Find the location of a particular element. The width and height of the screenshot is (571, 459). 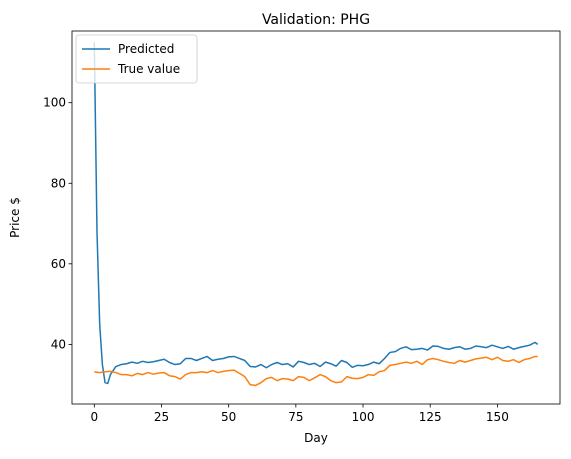

legend-box is located at coordinates (136, 59).